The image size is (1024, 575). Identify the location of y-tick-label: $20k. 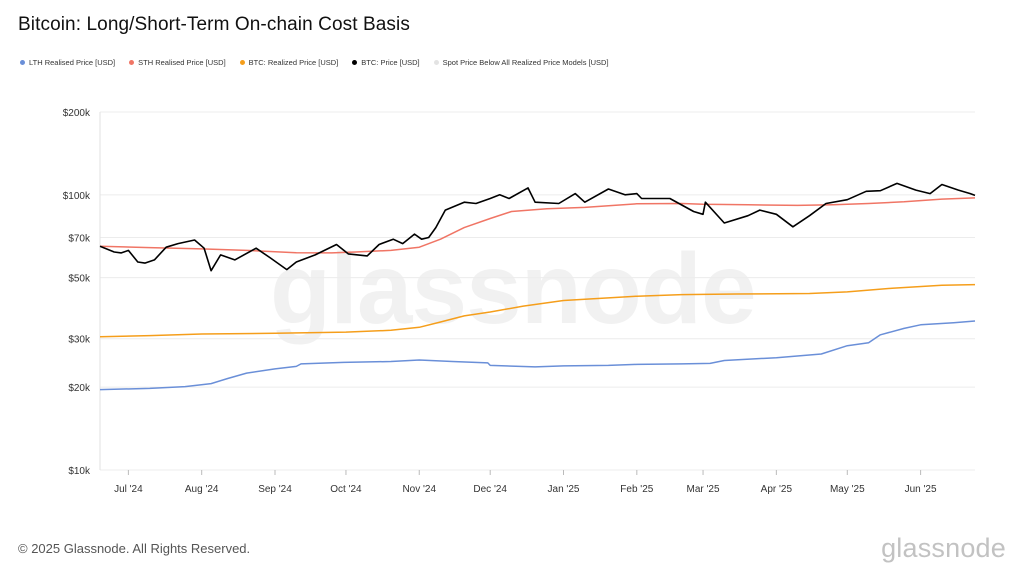
(79, 388).